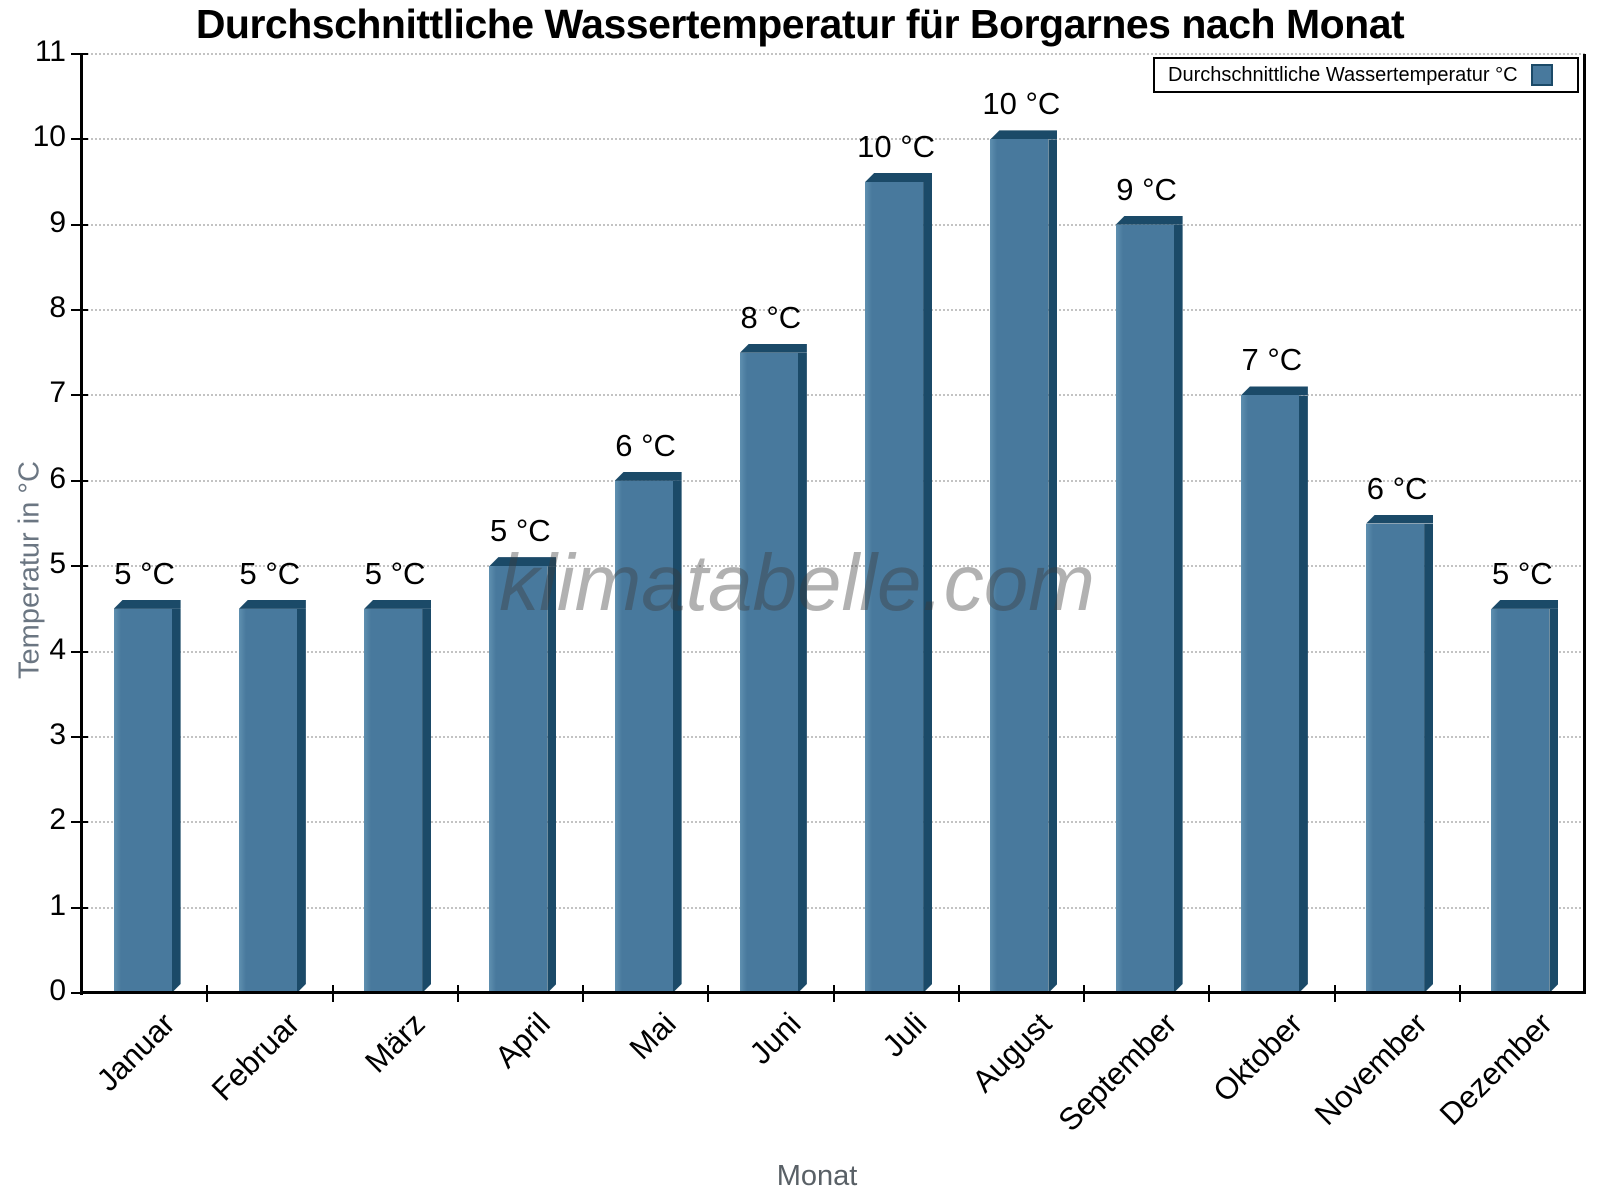  I want to click on x-axis-title: Monat, so click(817, 1176).